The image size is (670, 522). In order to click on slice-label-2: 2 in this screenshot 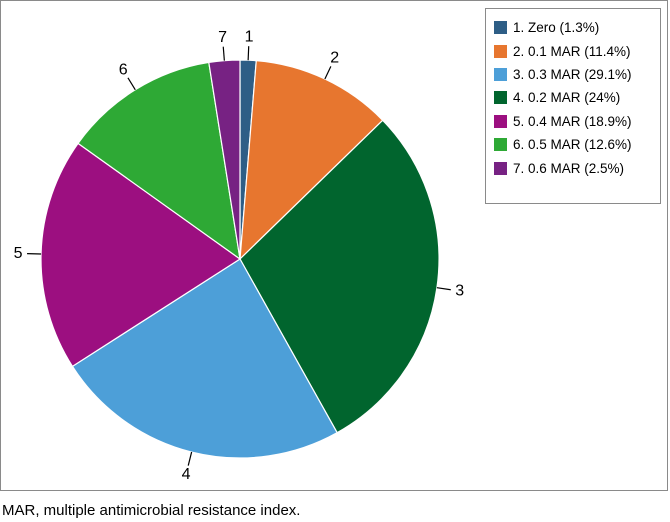, I will do `click(334, 58)`.